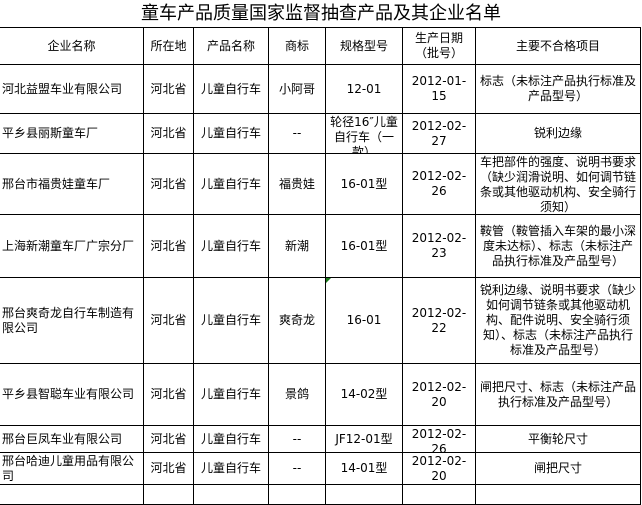  I want to click on cell-company: 邢台市福贵娃童车厂, so click(72, 184).